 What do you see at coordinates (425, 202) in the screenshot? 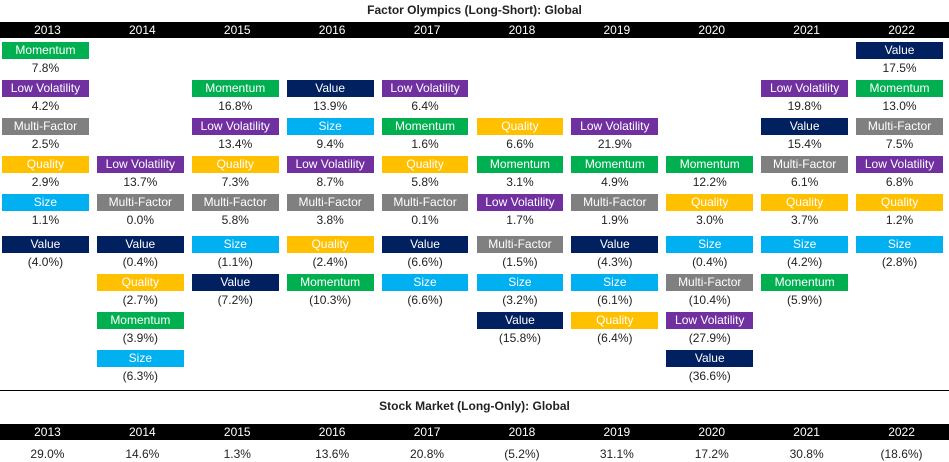
I see `factor-label-2017-multi-factor: Multi-Factor` at bounding box center [425, 202].